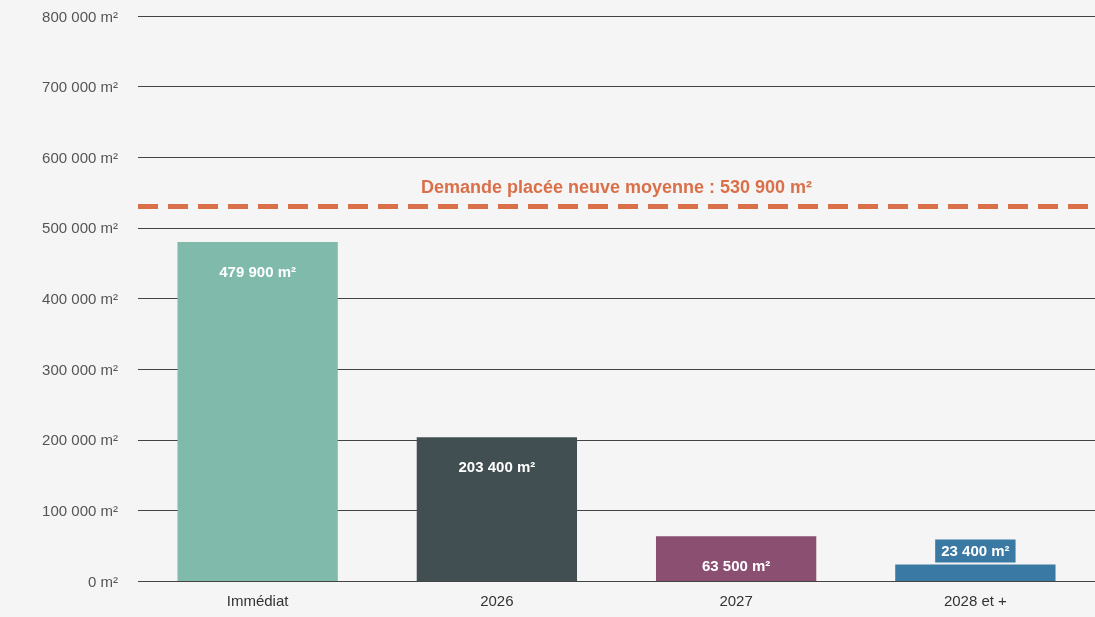 The image size is (1095, 617). I want to click on y-tick-label: 600 000 m², so click(80, 157).